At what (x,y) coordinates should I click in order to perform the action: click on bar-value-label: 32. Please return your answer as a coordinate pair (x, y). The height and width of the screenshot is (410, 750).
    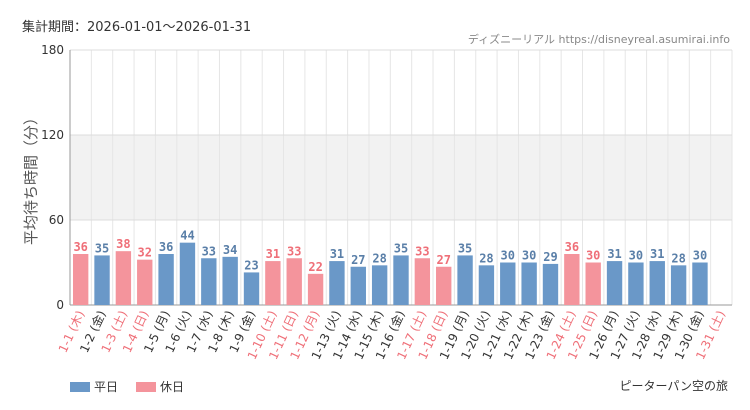
    Looking at the image, I should click on (145, 253).